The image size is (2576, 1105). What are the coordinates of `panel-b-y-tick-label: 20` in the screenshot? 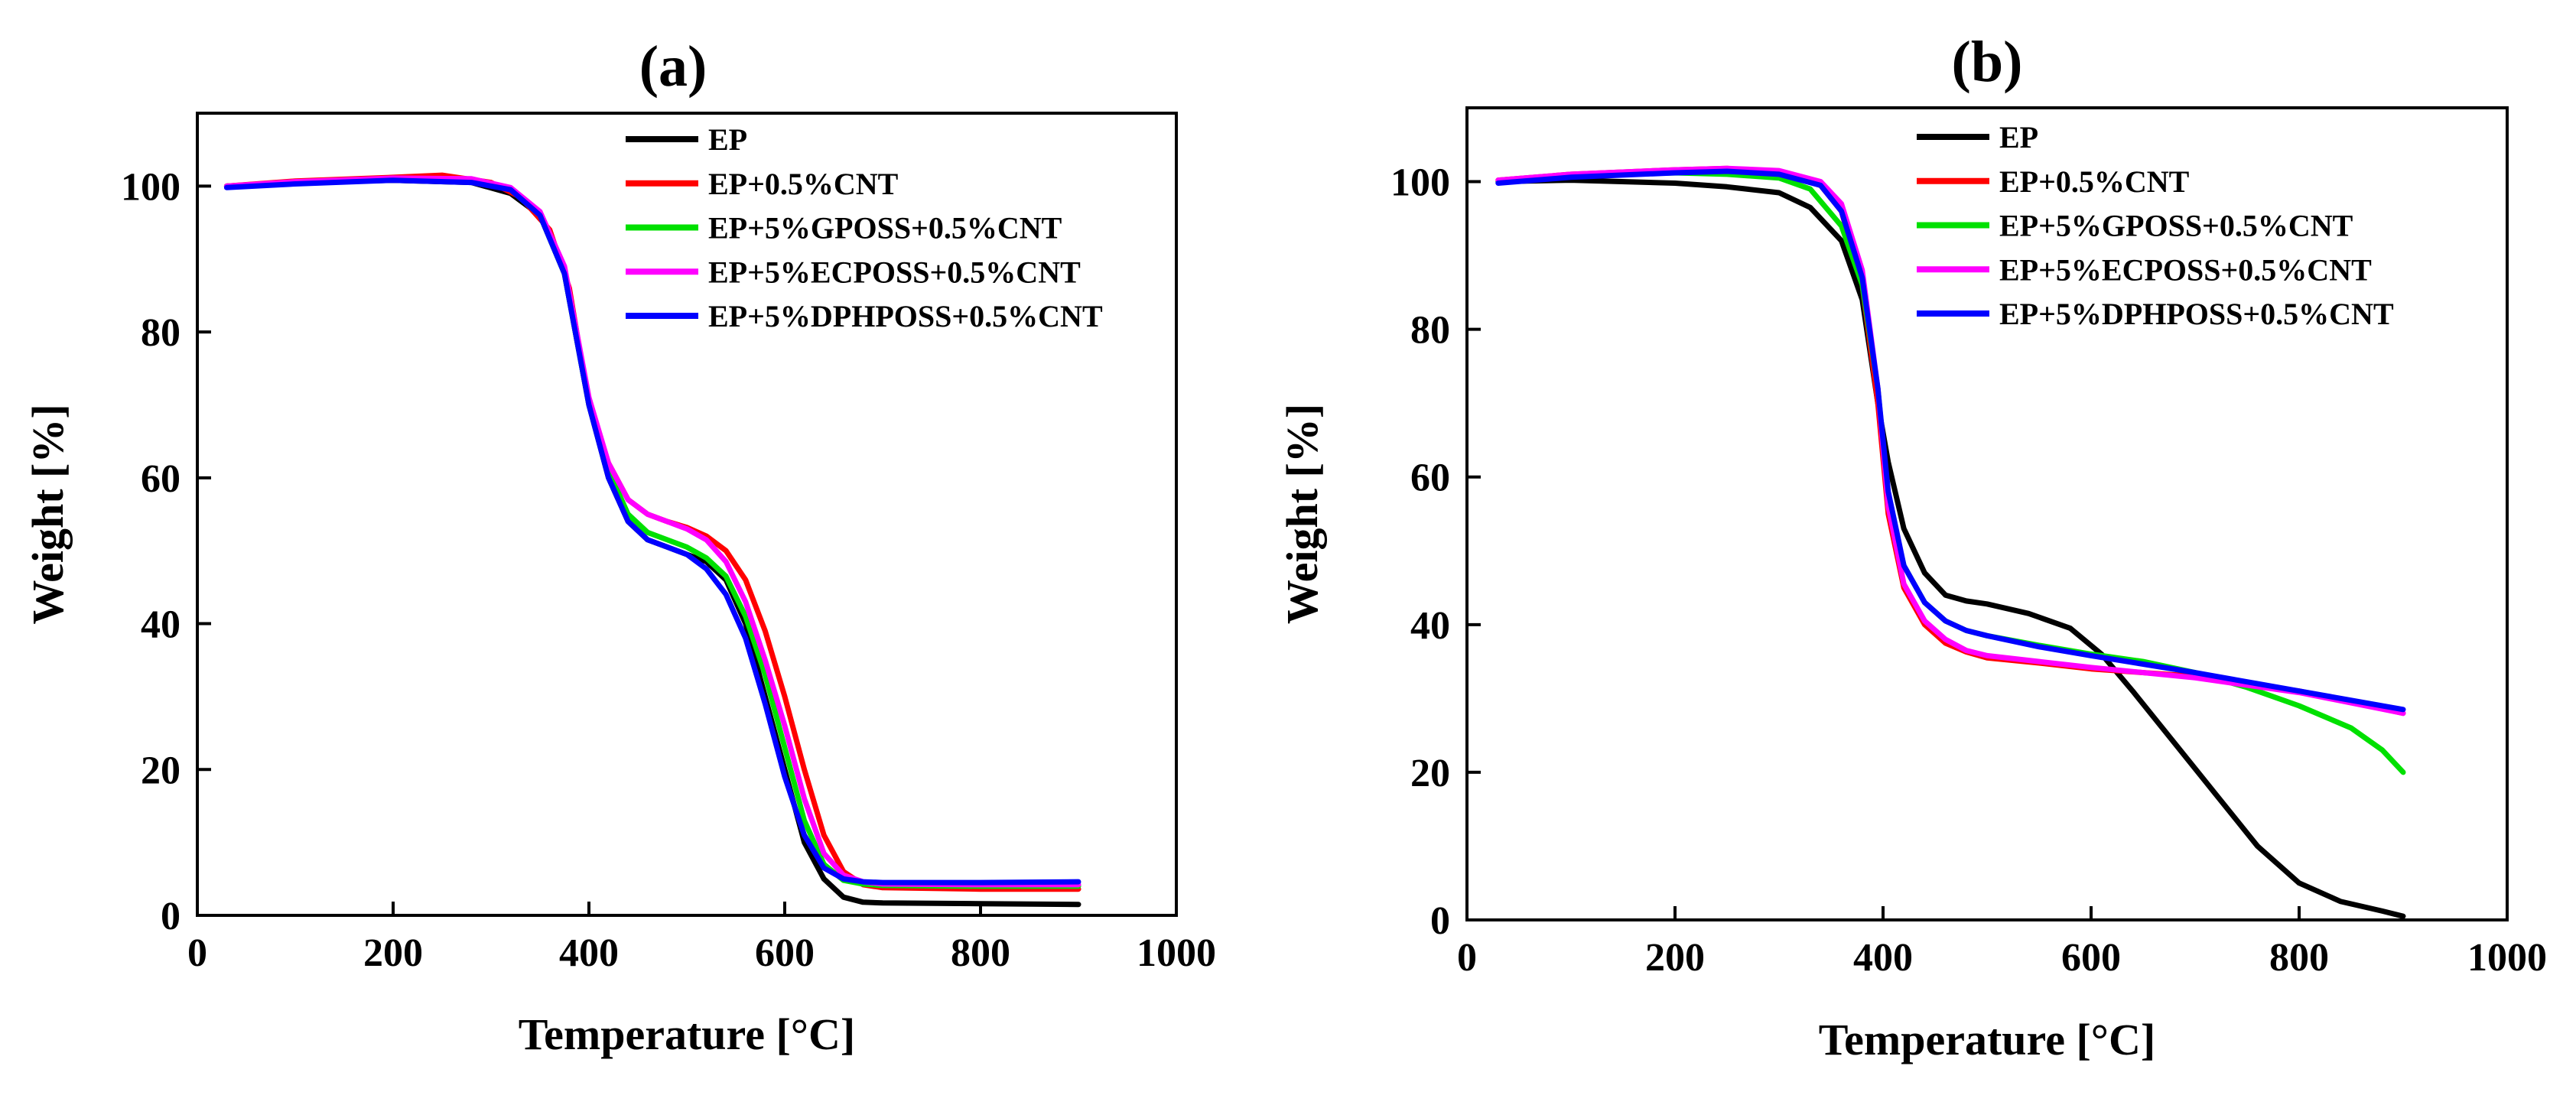 It's located at (1430, 773).